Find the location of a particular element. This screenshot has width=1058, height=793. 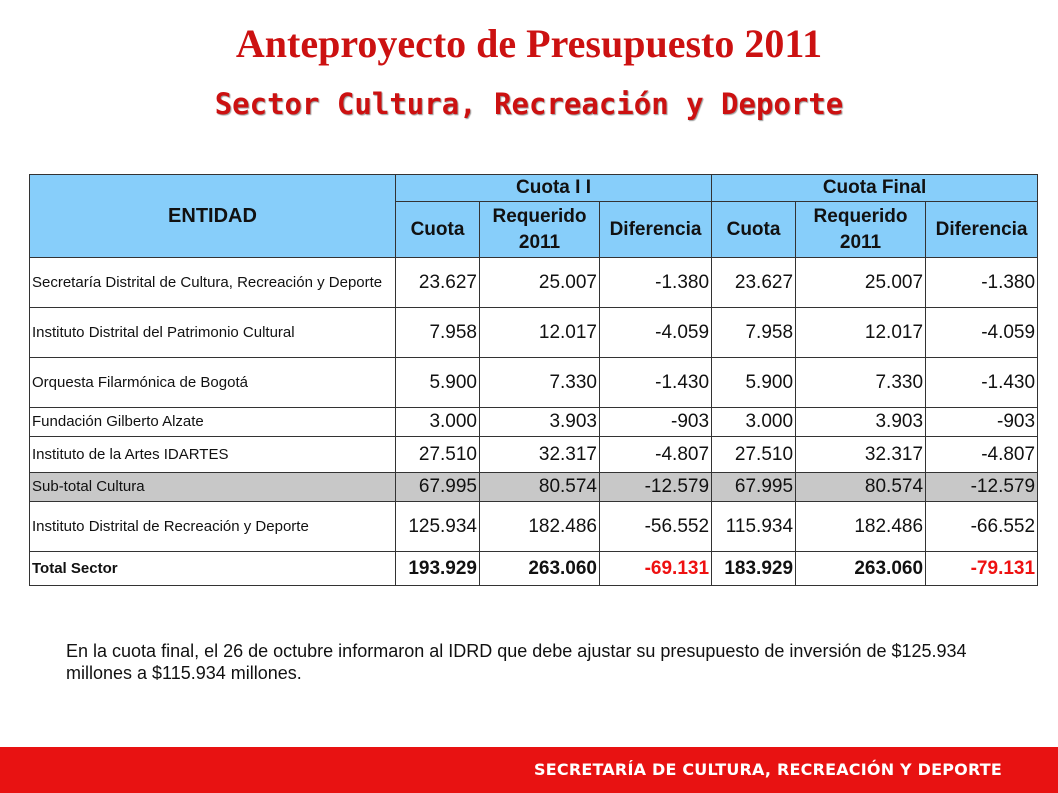

cell-value: -56.552 is located at coordinates (655, 526).